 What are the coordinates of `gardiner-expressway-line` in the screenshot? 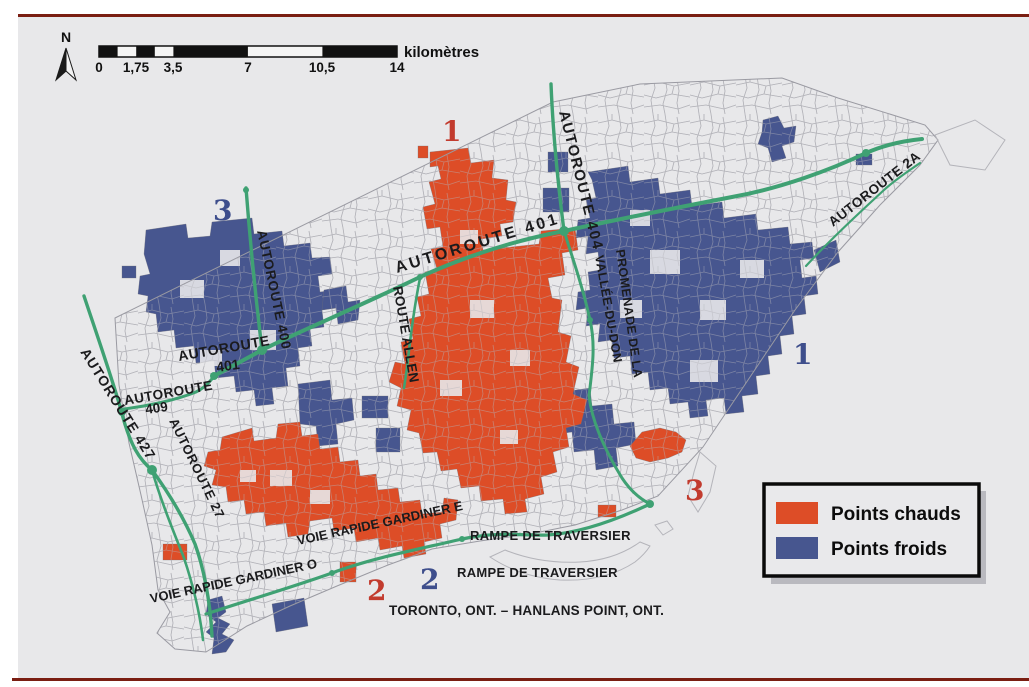 It's located at (428, 559).